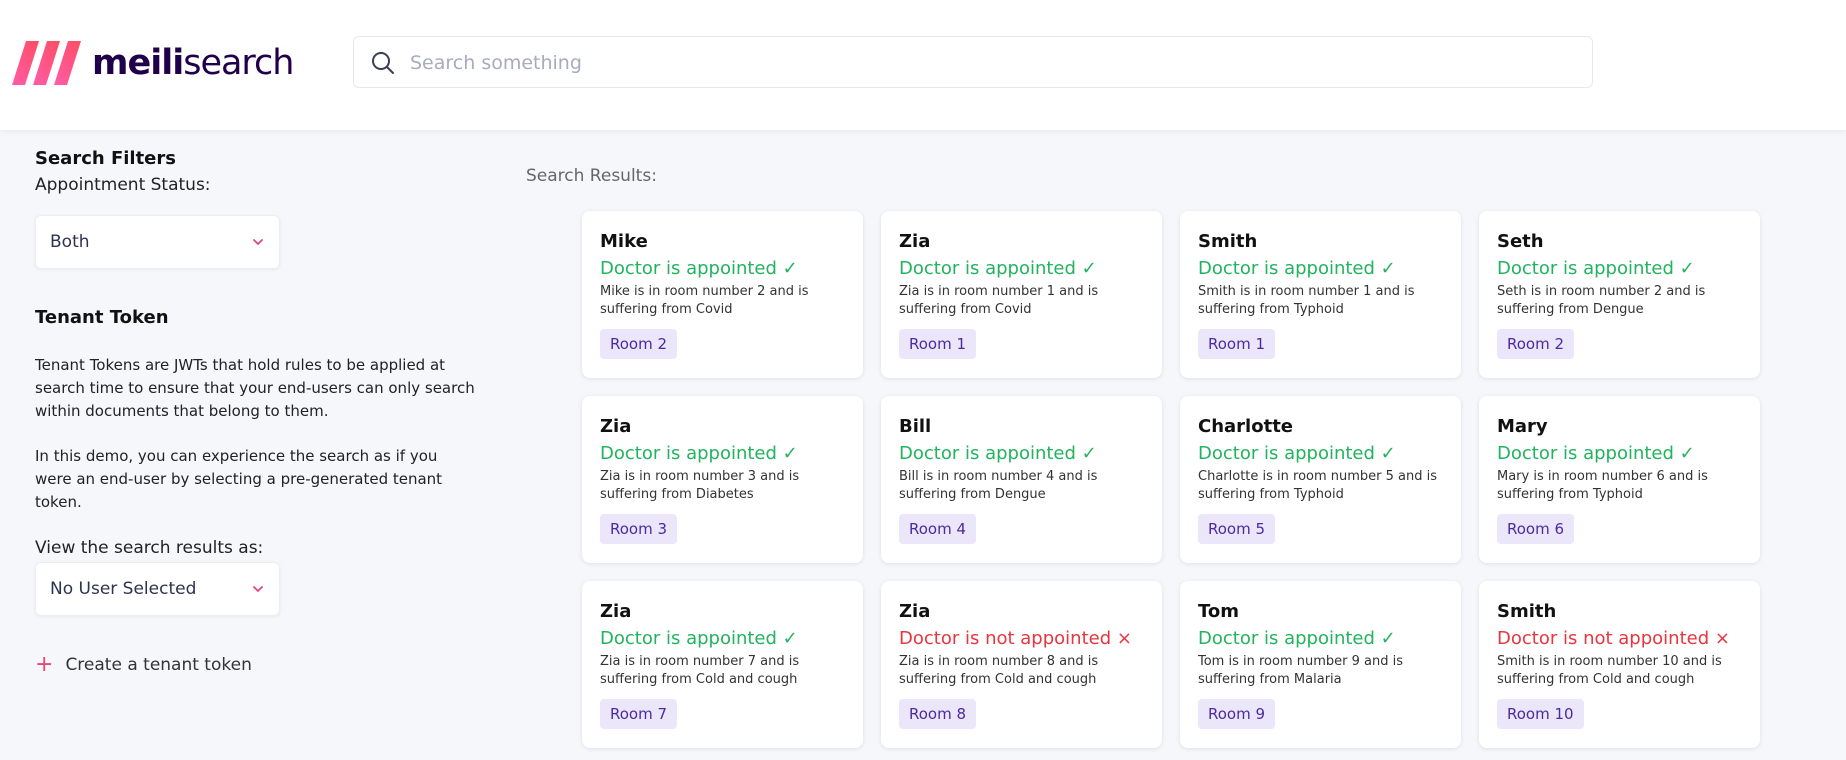  Describe the element at coordinates (624, 241) in the screenshot. I see `patient-name: Mike` at that location.